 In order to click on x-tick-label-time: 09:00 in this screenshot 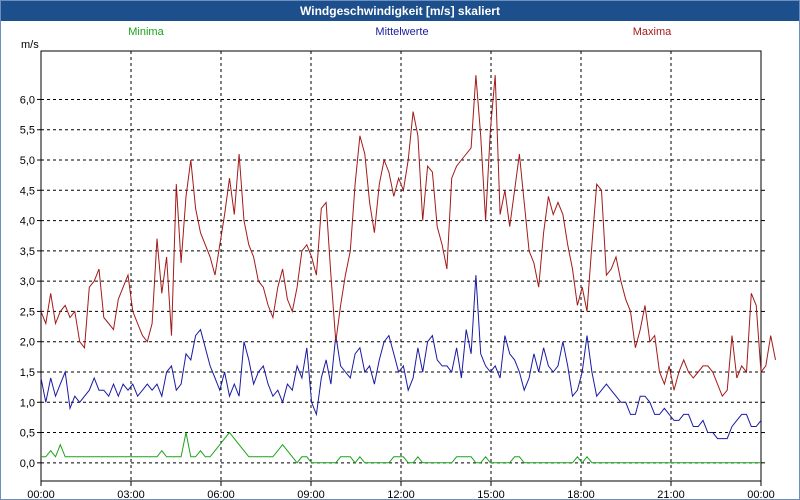, I will do `click(311, 494)`.